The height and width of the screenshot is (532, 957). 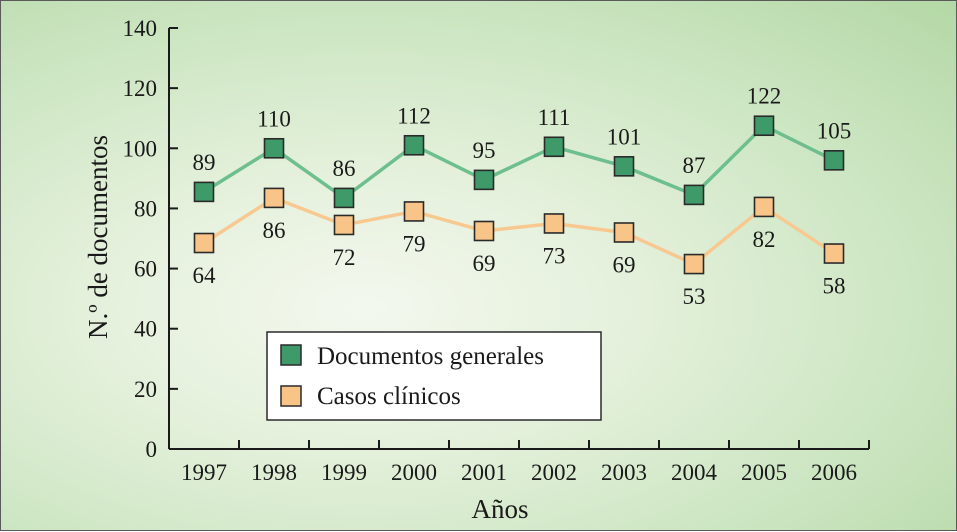 What do you see at coordinates (145, 329) in the screenshot?
I see `y-tick-label: 40` at bounding box center [145, 329].